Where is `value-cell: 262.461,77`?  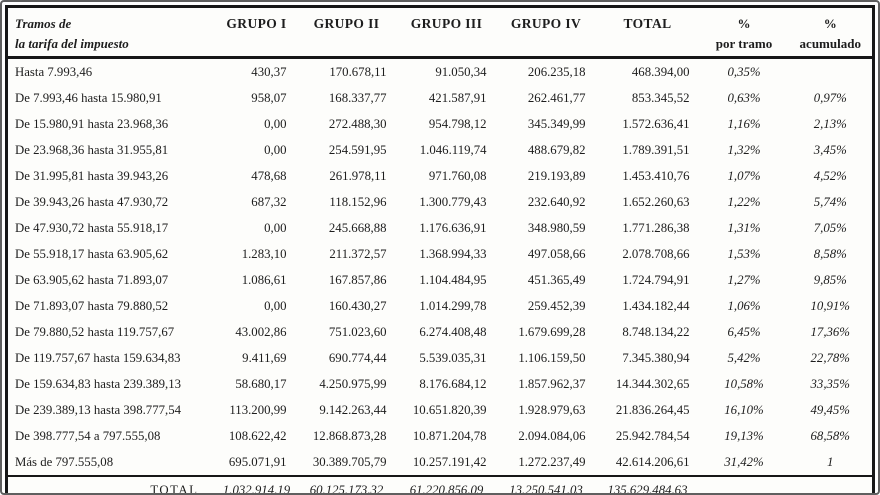
value-cell: 262.461,77 is located at coordinates (556, 98).